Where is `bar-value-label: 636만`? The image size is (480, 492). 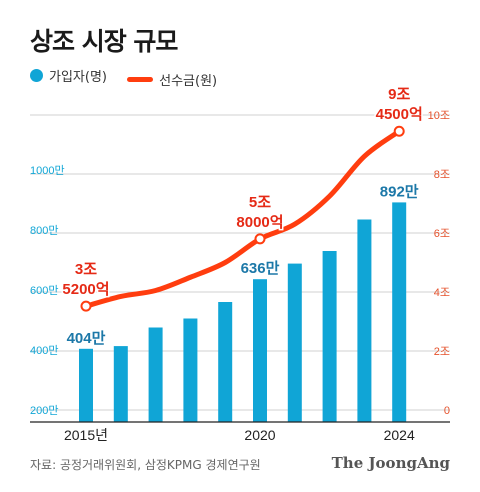 bar-value-label: 636만 is located at coordinates (260, 268).